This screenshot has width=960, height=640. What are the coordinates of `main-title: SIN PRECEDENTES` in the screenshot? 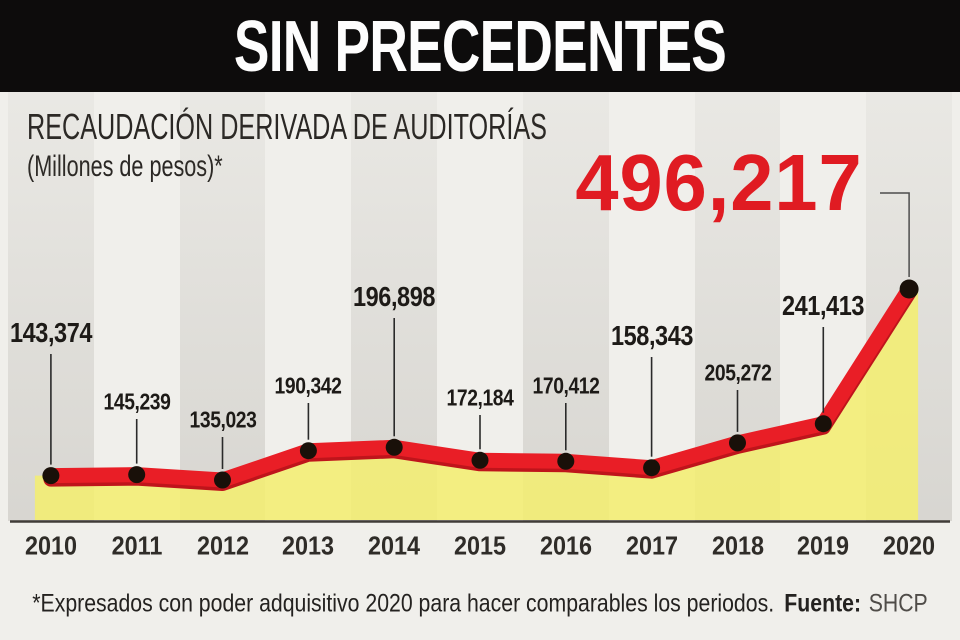 It's located at (480, 47).